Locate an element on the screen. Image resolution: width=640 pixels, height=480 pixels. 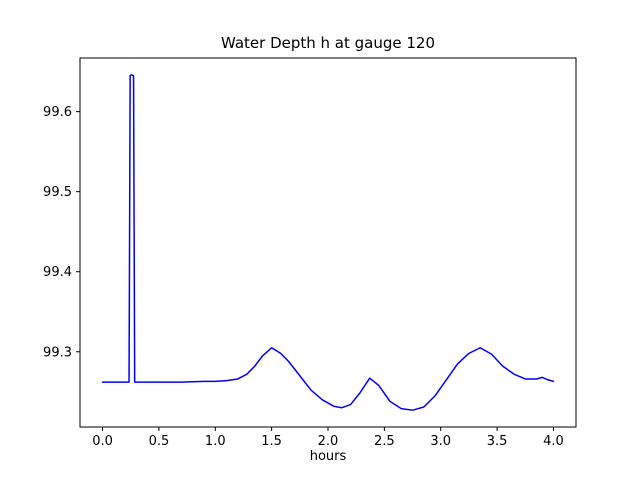
x-tick-label: 2.5 is located at coordinates (384, 441).